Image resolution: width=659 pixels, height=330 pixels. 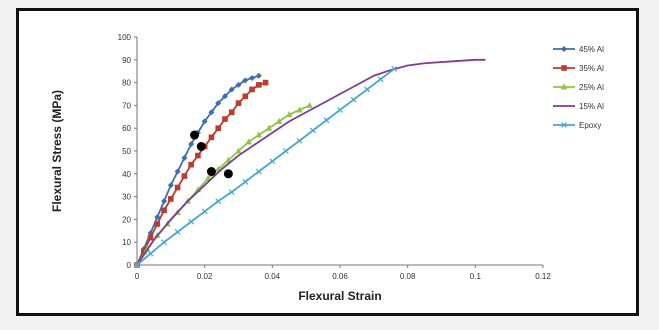 What do you see at coordinates (578, 49) in the screenshot?
I see `legend-item: 45% Al` at bounding box center [578, 49].